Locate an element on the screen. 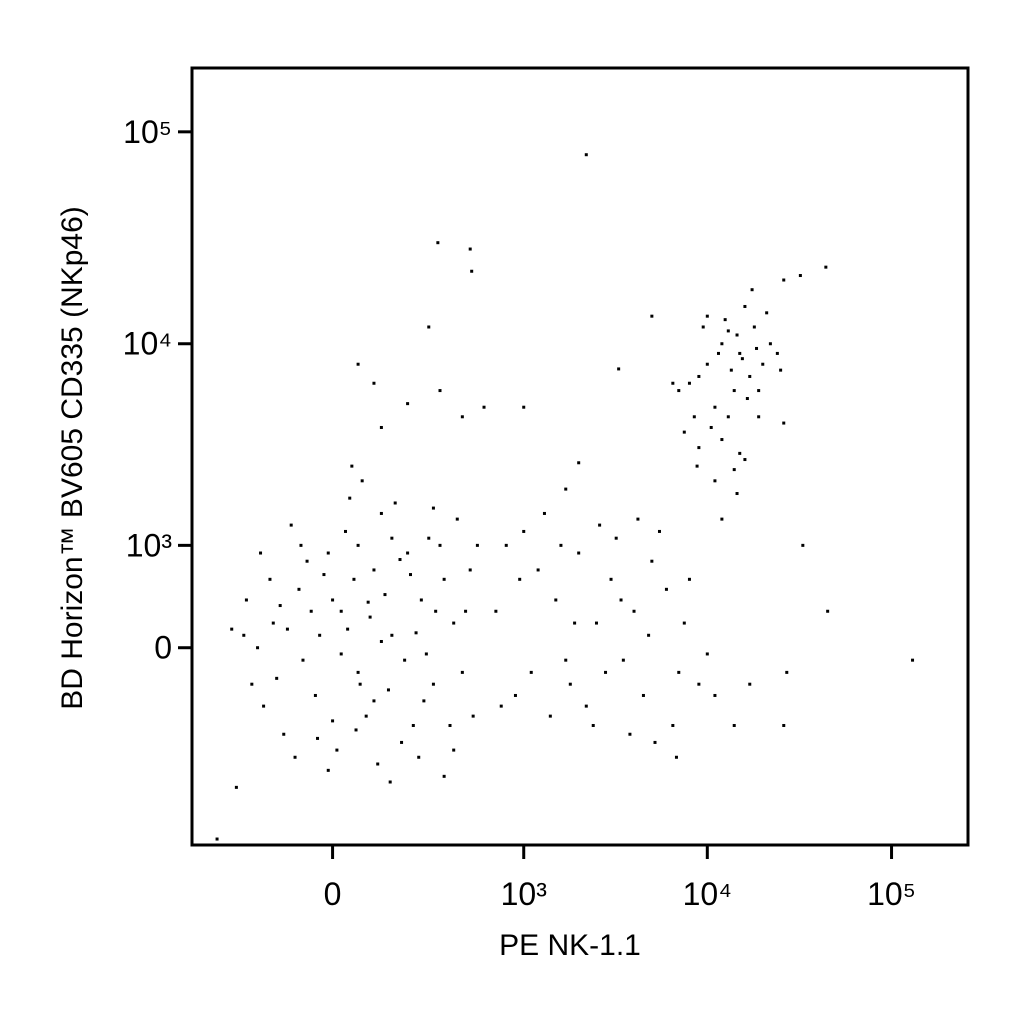  y-tick-label: 10⁵ is located at coordinates (147, 132).